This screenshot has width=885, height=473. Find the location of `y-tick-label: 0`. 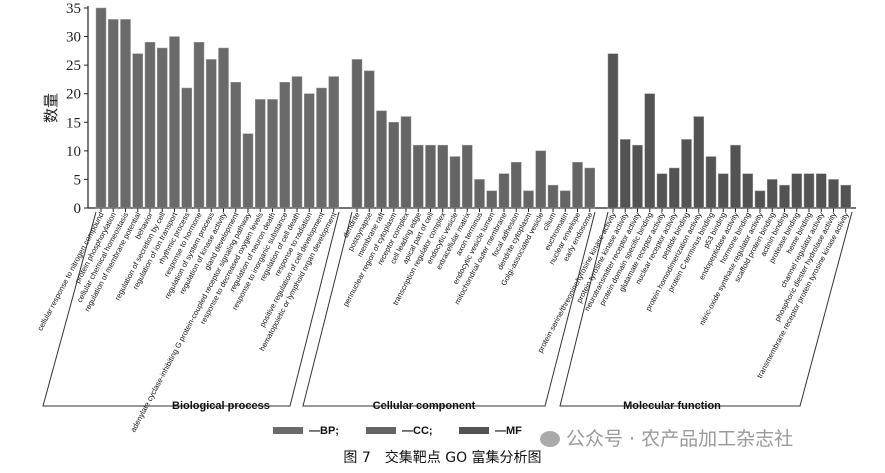

y-tick-label: 0 is located at coordinates (78, 209).